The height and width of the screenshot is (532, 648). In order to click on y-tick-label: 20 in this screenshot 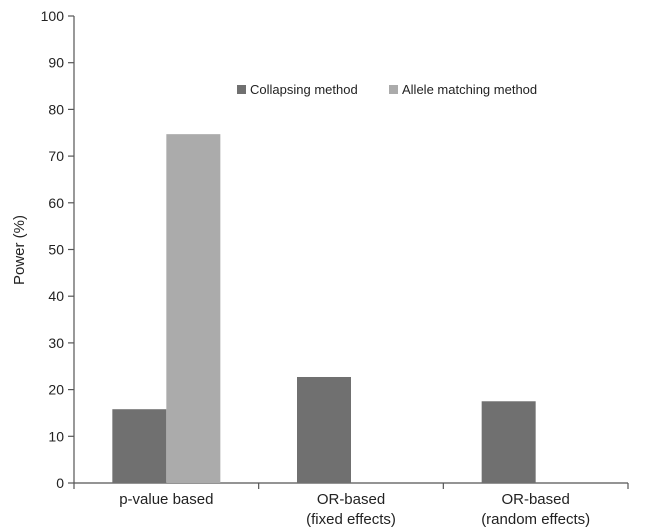, I will do `click(56, 390)`.